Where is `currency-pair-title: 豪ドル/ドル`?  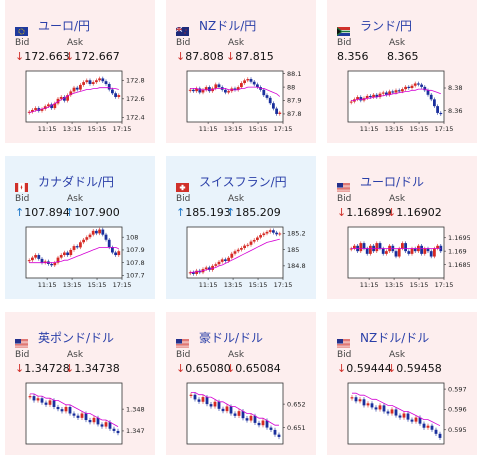
currency-pair-title: 豪ドル/ドル is located at coordinates (231, 338).